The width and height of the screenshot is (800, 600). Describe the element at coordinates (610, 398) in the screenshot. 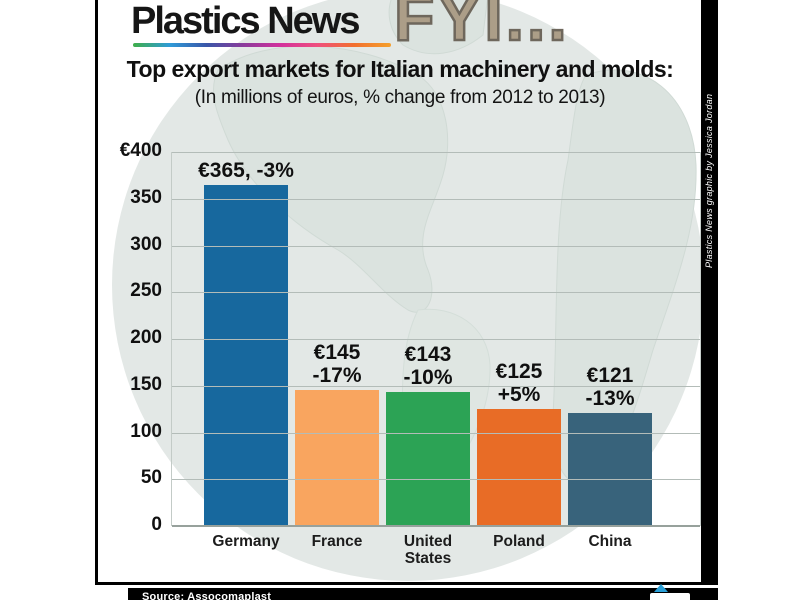

I see `pct-change-text: -13%` at that location.